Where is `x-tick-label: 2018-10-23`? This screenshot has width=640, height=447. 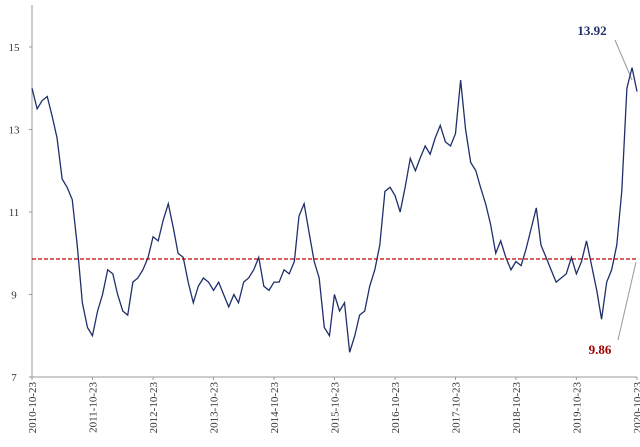 x-tick-label: 2018-10-23 is located at coordinates (517, 408).